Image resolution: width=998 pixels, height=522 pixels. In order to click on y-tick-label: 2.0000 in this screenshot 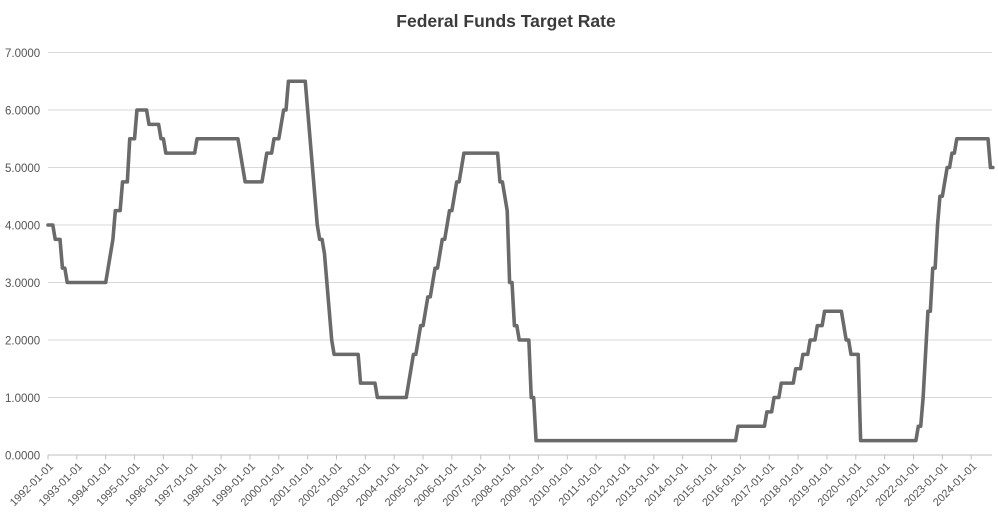, I will do `click(22, 342)`.